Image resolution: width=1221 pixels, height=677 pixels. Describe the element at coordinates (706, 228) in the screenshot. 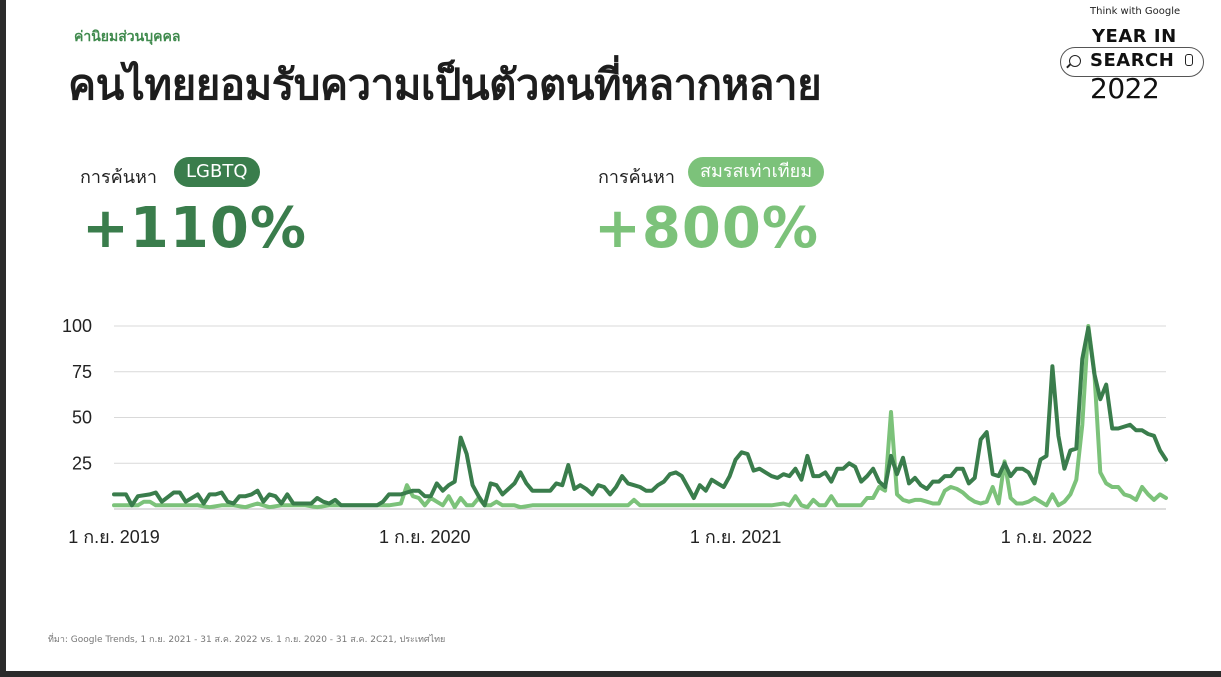

I see `stat-equality-value: +800%` at that location.